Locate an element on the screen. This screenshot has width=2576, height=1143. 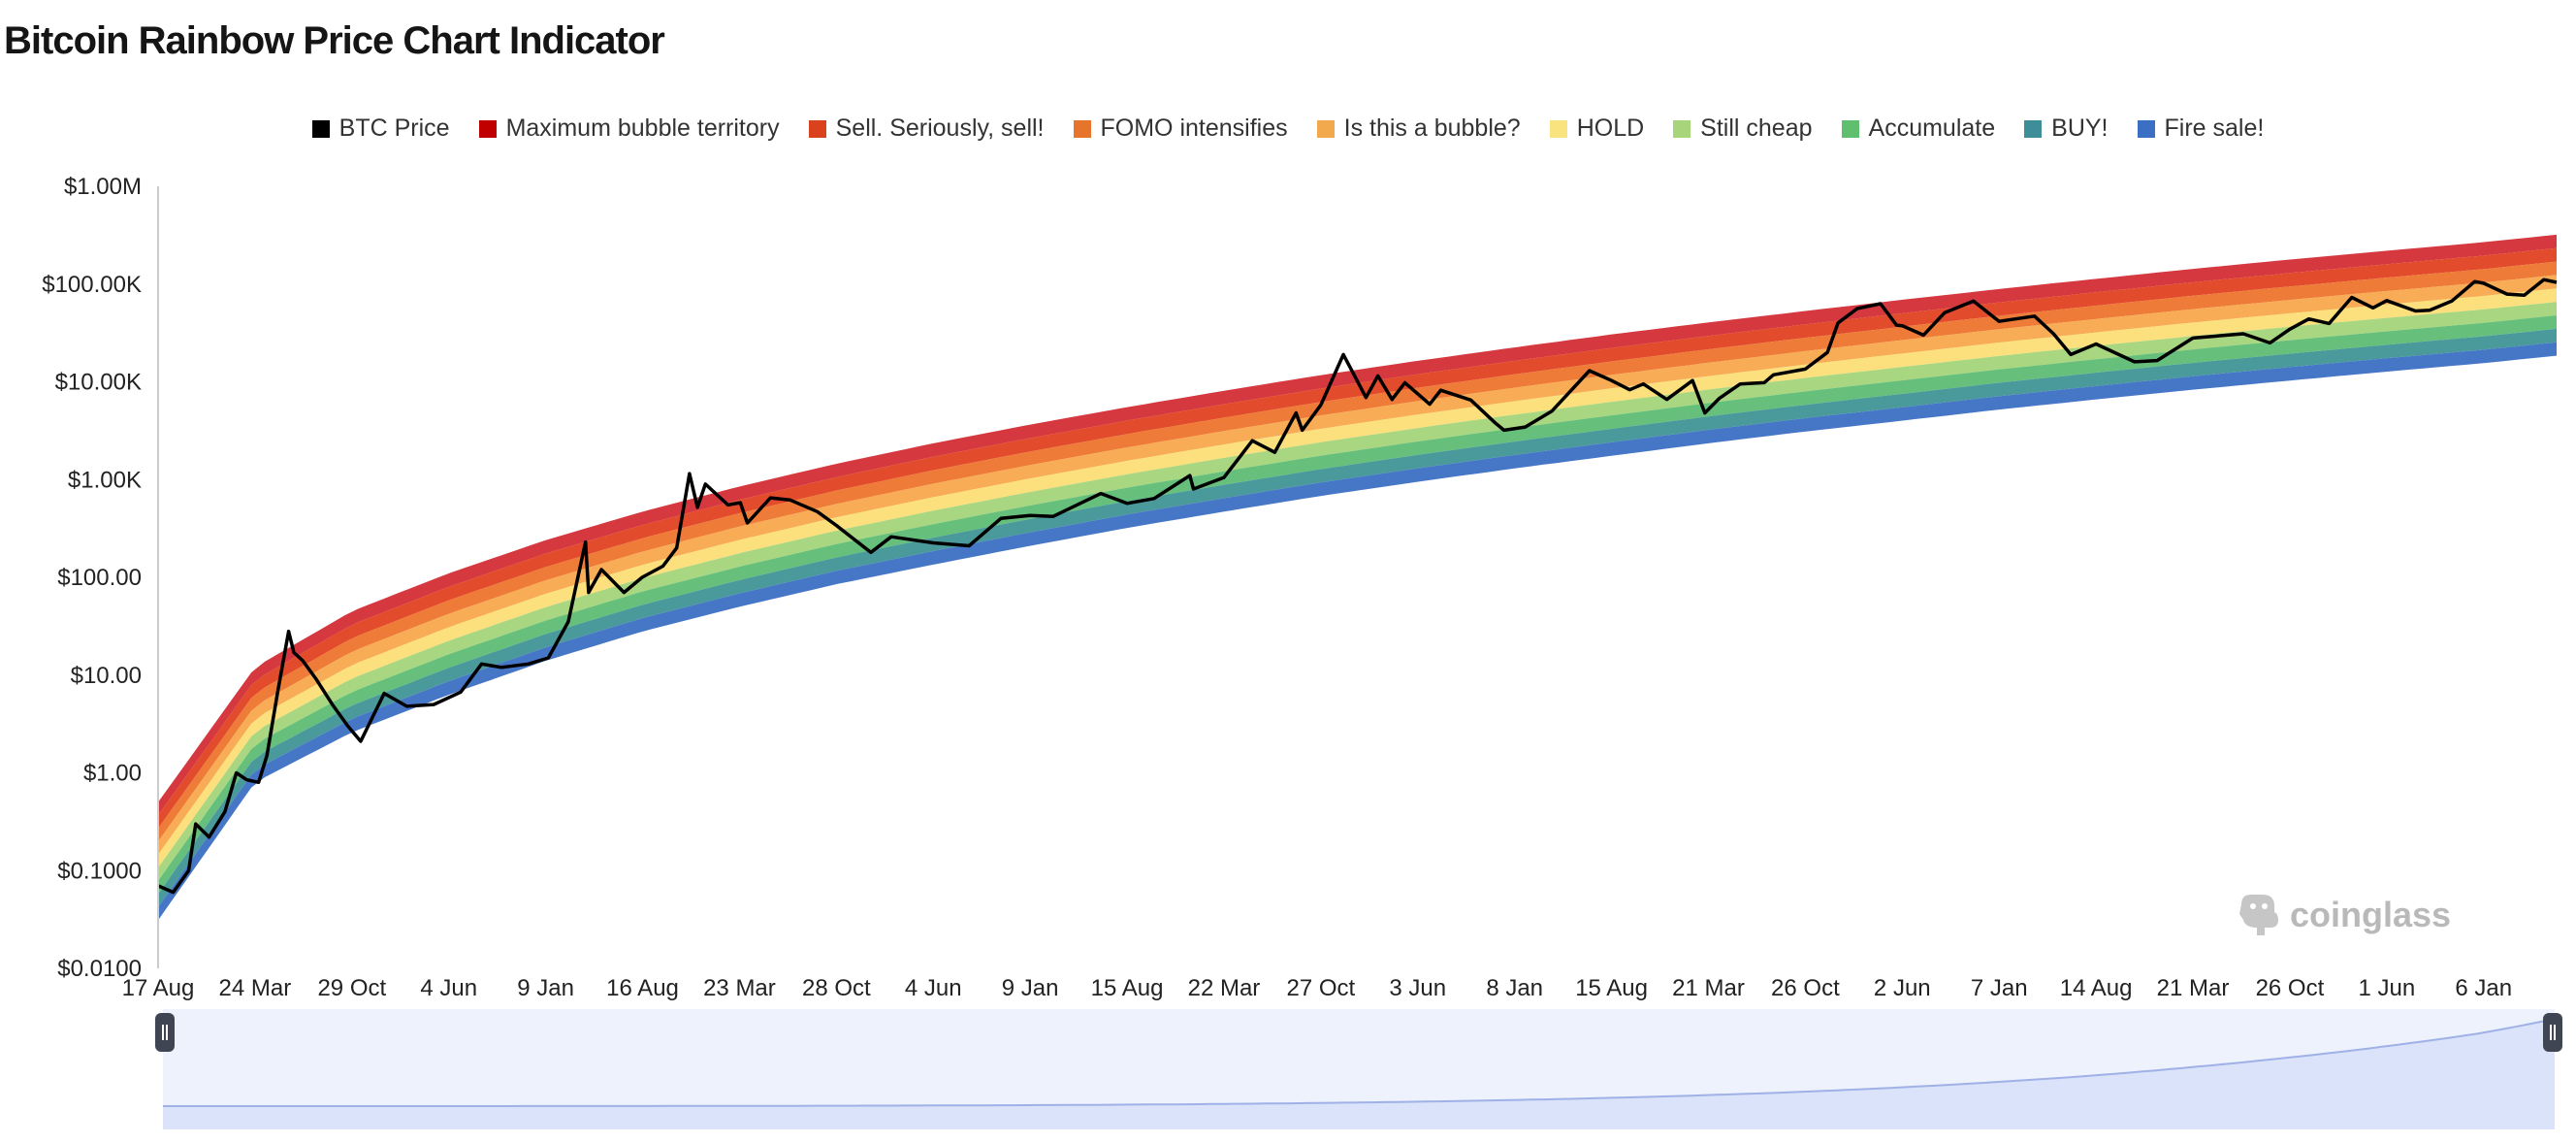
legend-label: HOLD is located at coordinates (1610, 128).